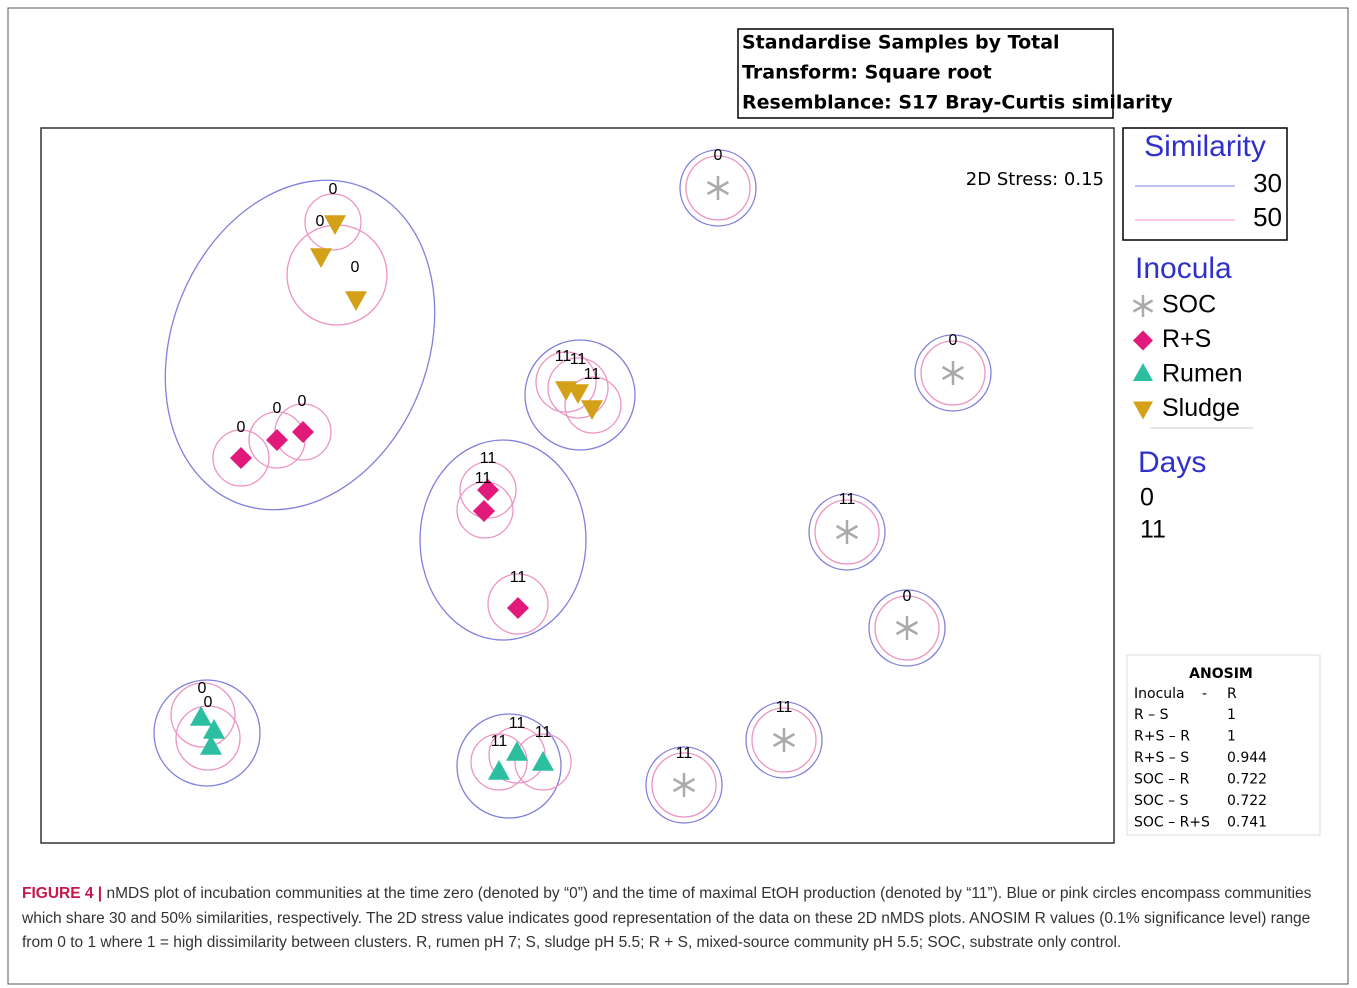 The height and width of the screenshot is (988, 1357). I want to click on legend-item: 50, so click(1267, 217).